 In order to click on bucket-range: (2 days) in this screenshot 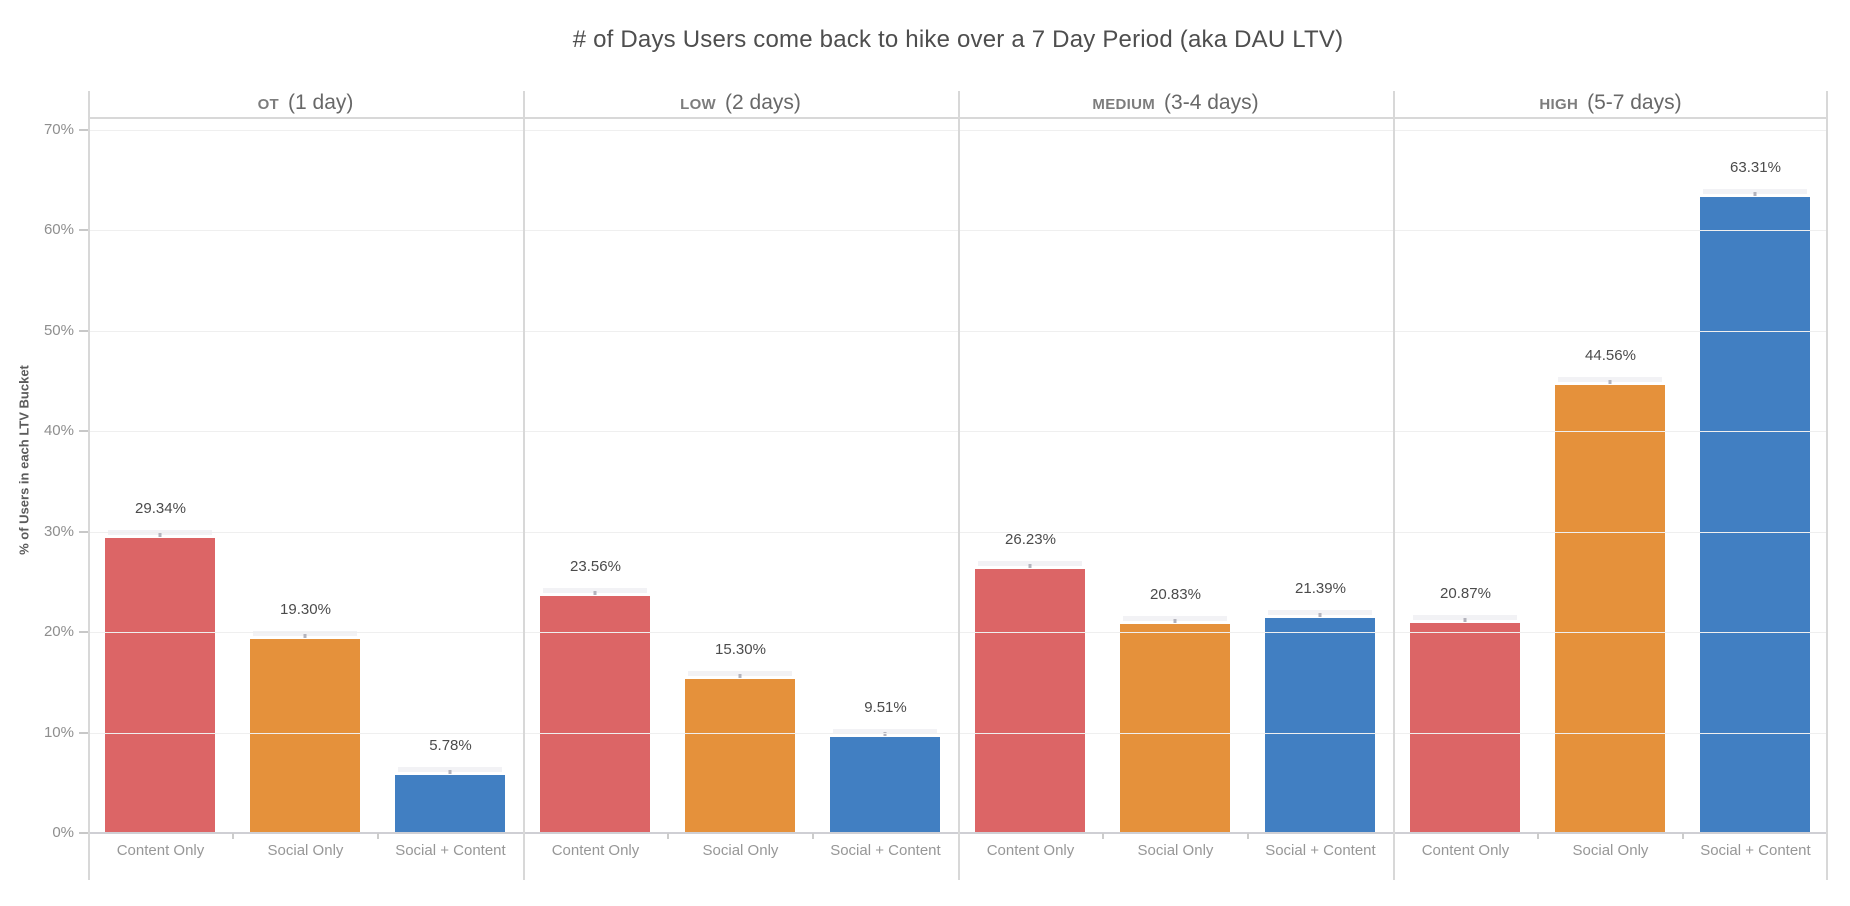, I will do `click(763, 102)`.